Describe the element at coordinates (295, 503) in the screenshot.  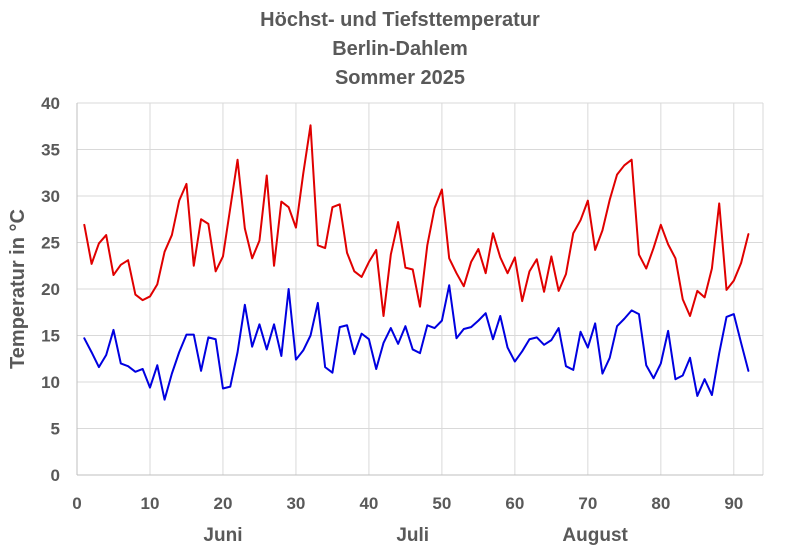
I see `x-tick-label: 30` at that location.